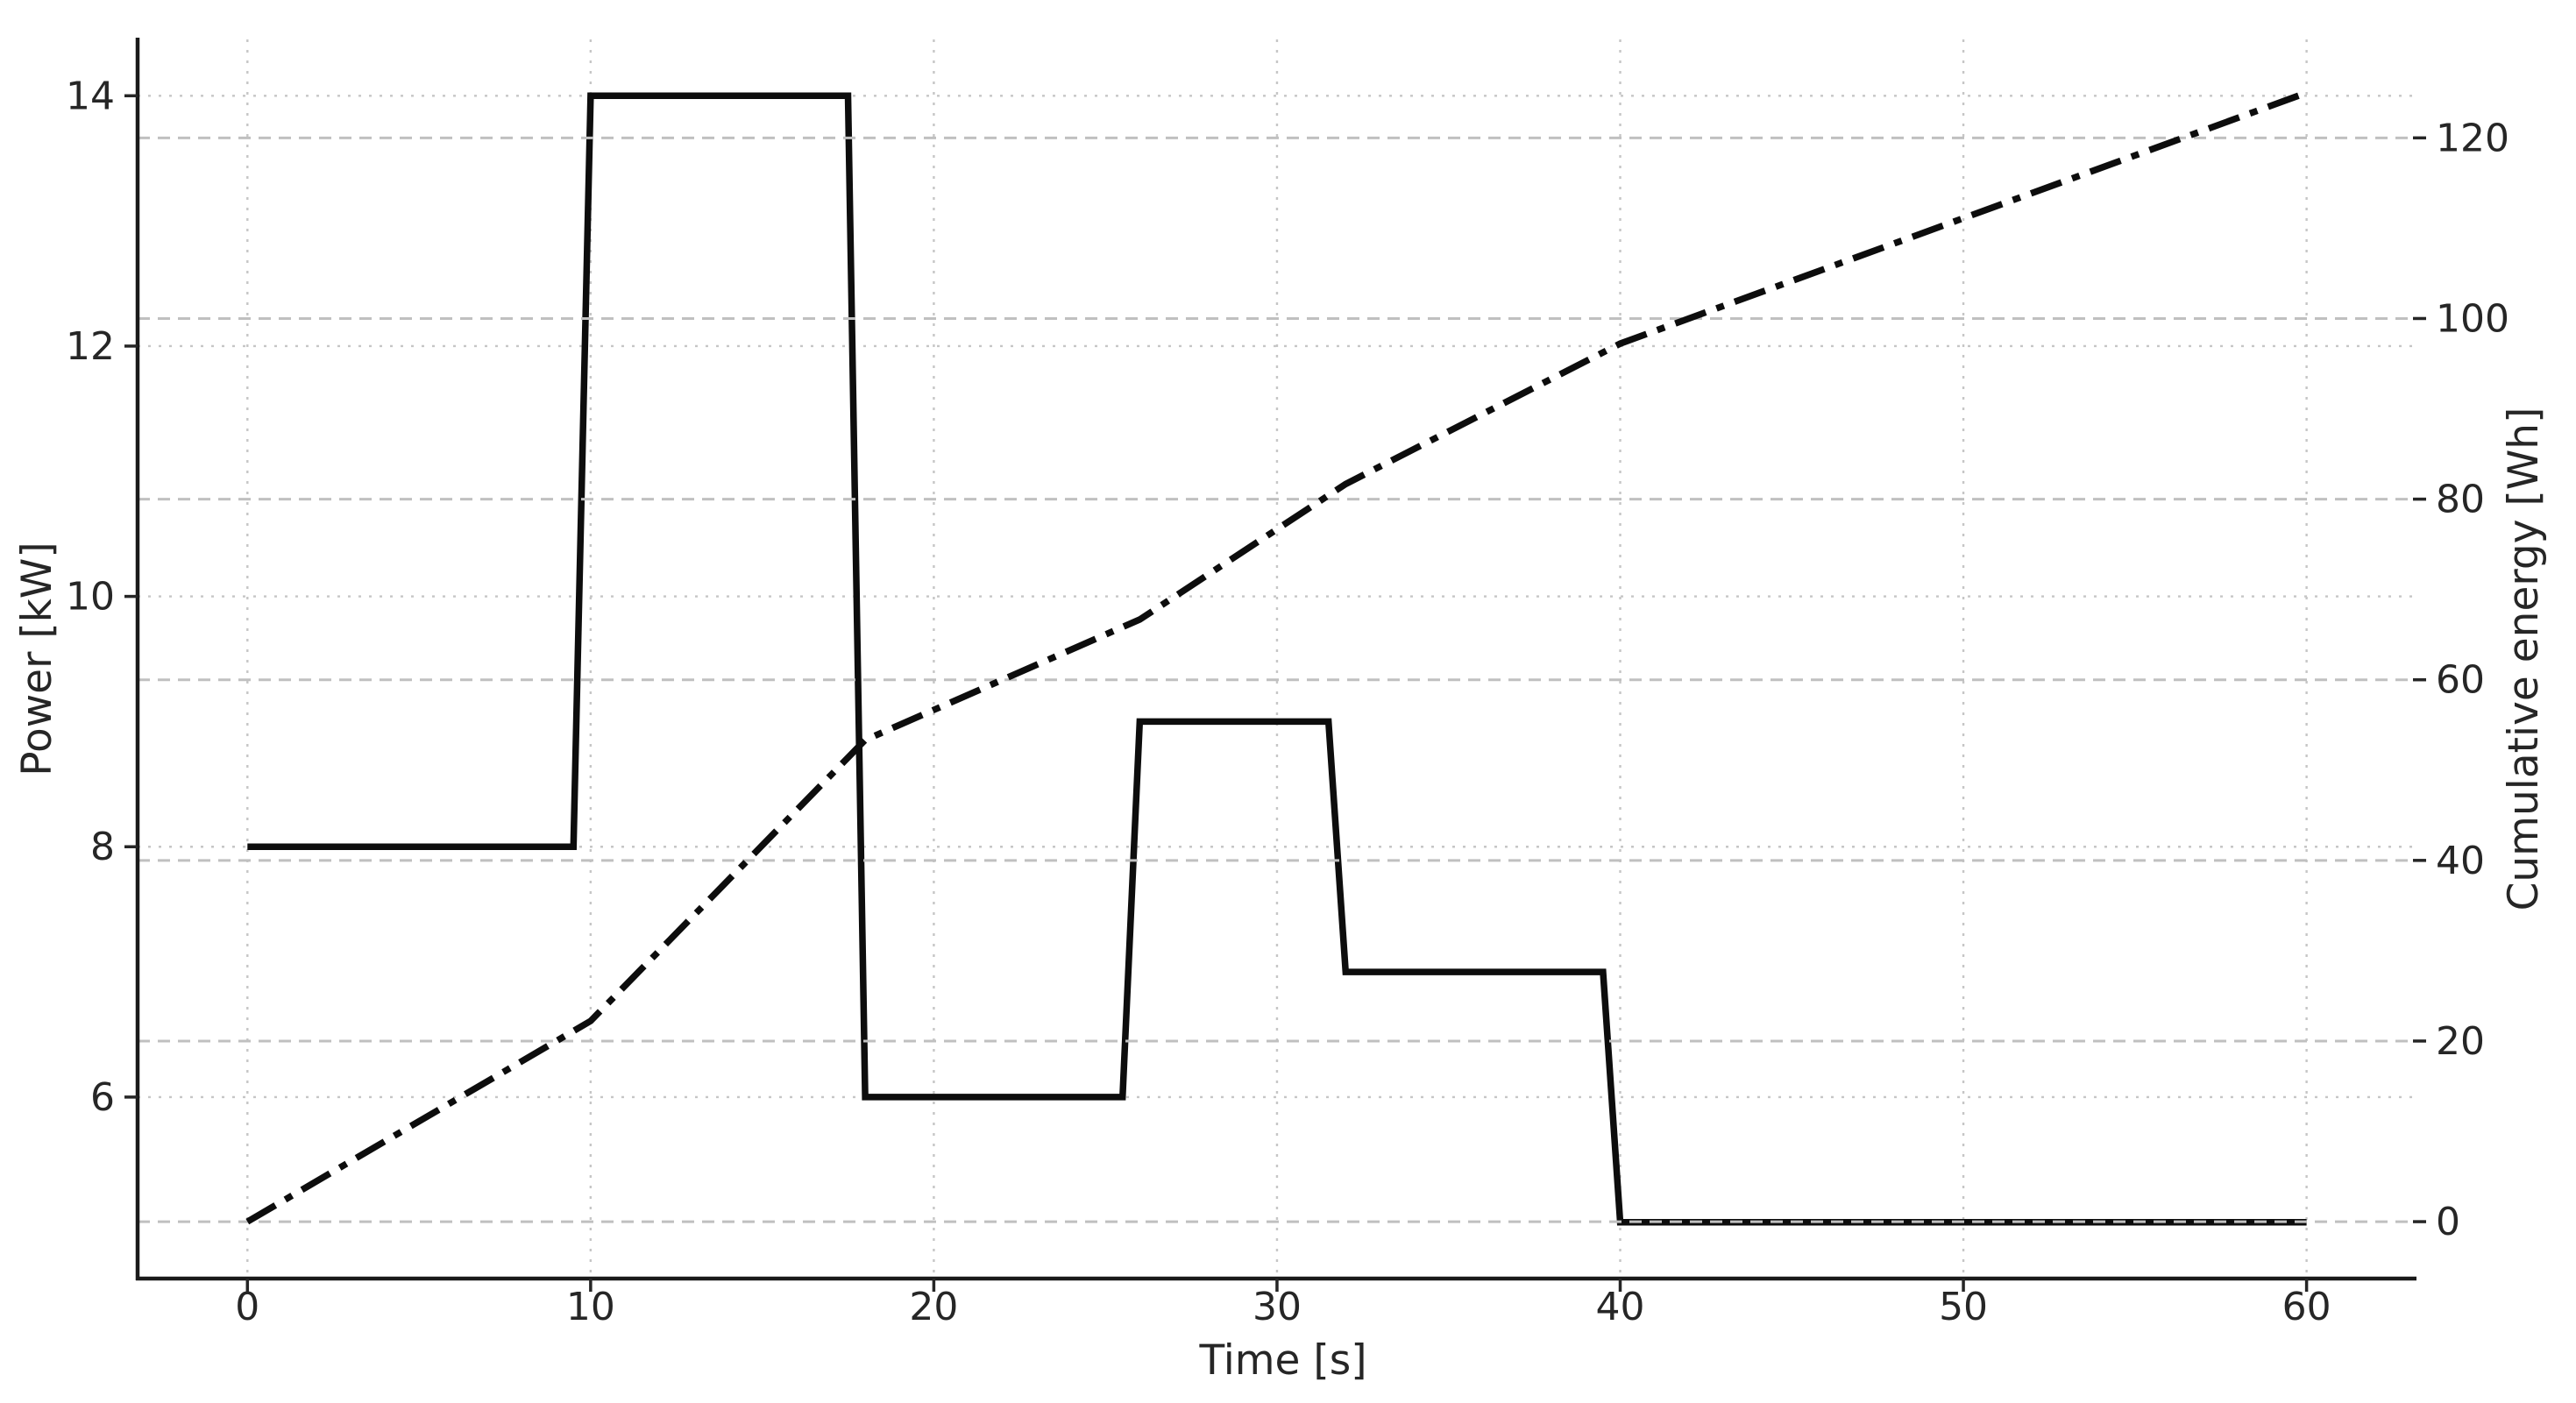 The image size is (2576, 1403). Describe the element at coordinates (2460, 680) in the screenshot. I see `right-tick-label: 60` at that location.